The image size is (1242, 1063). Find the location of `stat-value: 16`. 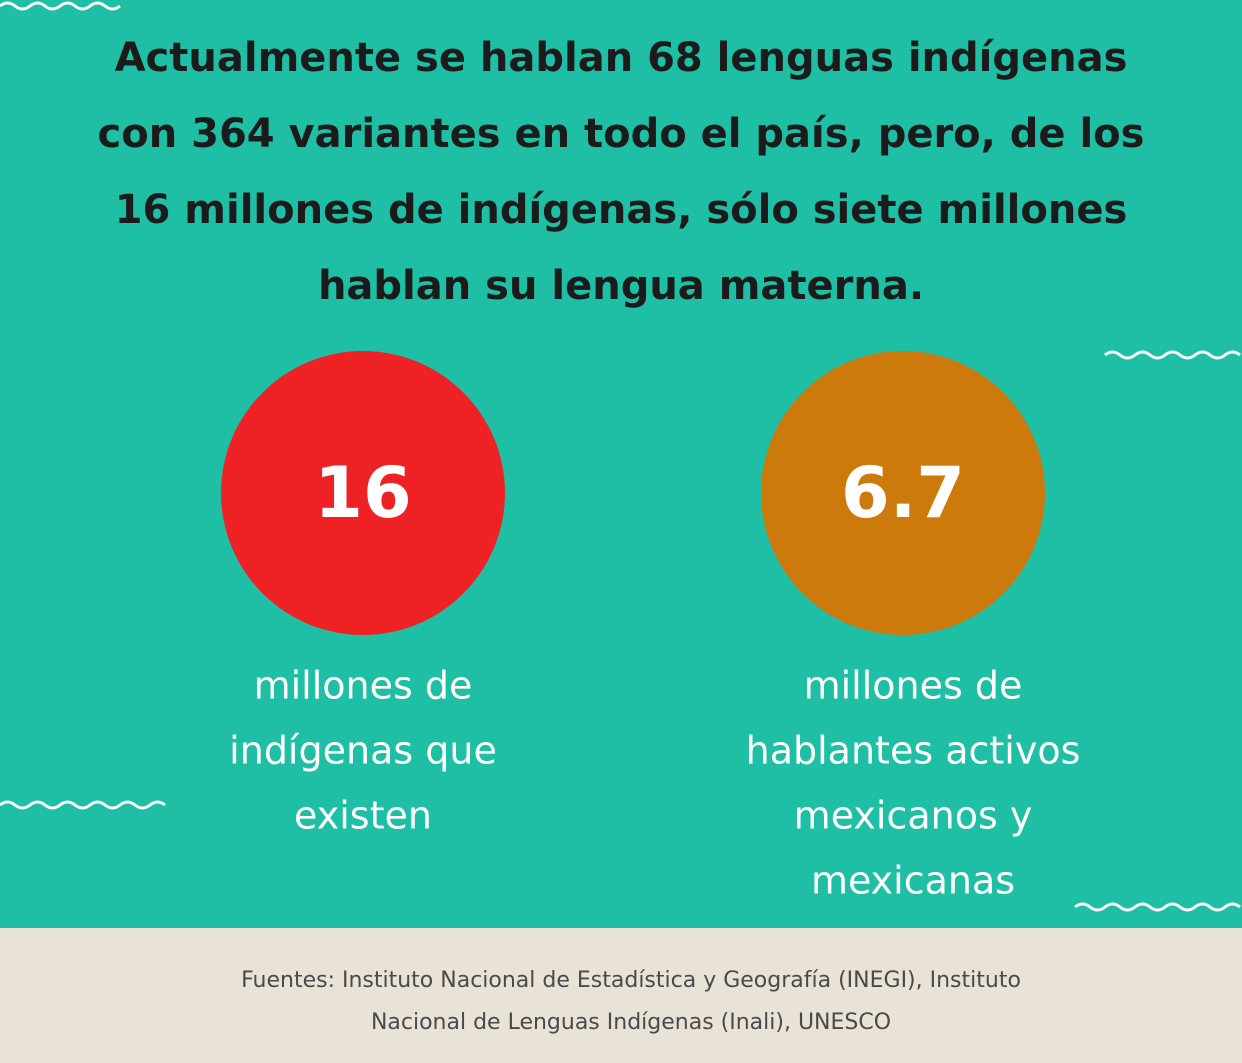

stat-value: 16 is located at coordinates (362, 493).